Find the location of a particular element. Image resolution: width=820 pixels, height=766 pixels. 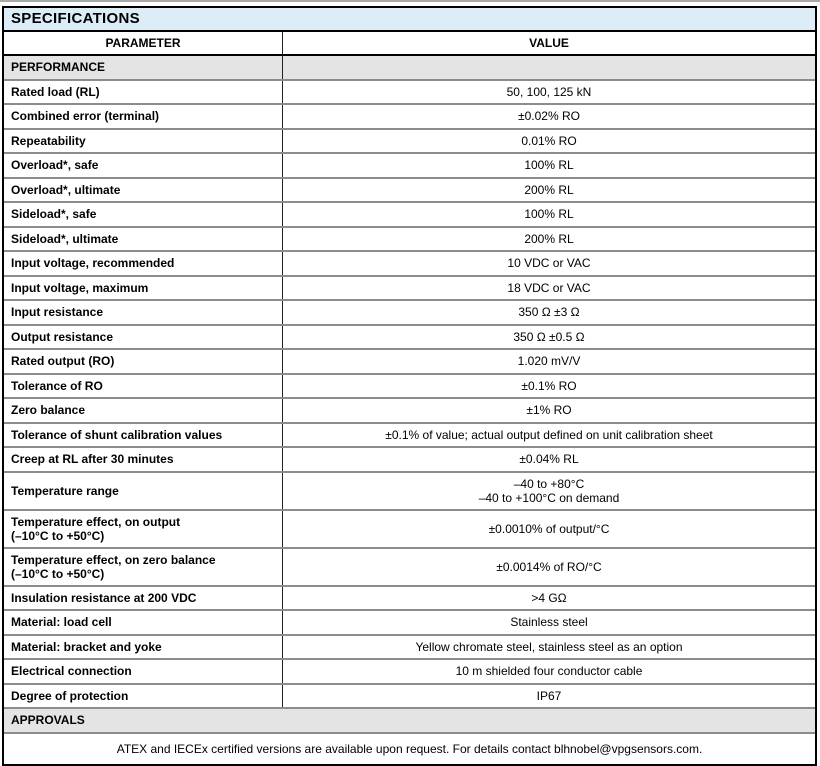

table-row: Material: load cell Stainless steel is located at coordinates (409, 623).